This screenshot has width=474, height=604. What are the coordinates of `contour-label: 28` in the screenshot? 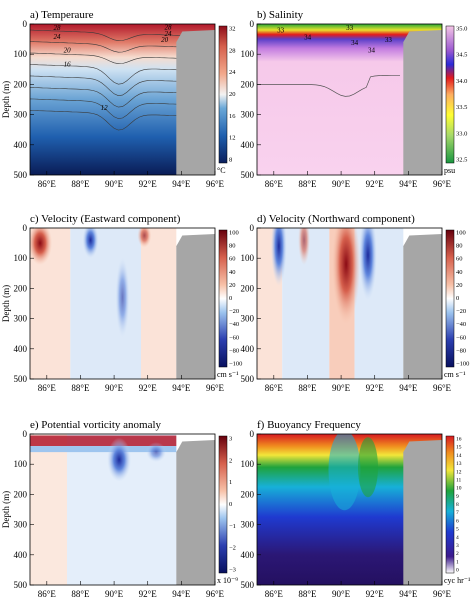 It's located at (169, 27).